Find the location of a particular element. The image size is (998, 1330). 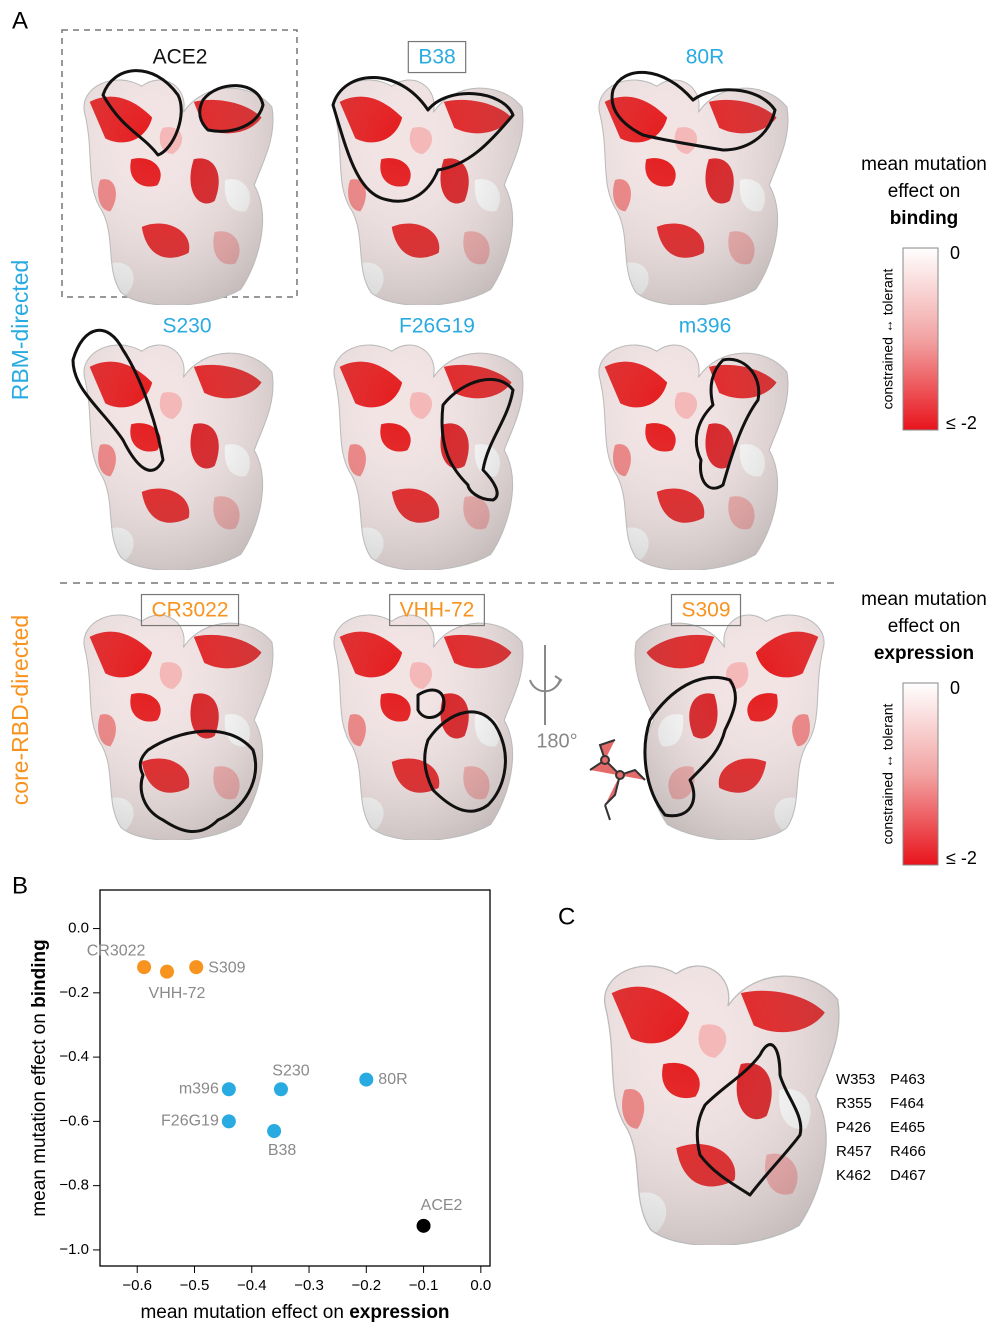

x-tick-label: −0.2 is located at coordinates (366, 1285).